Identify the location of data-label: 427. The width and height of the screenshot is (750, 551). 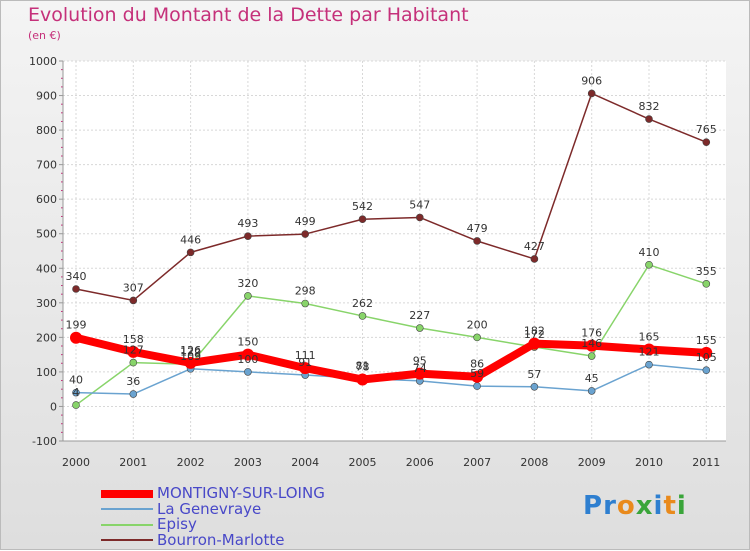
(534, 246).